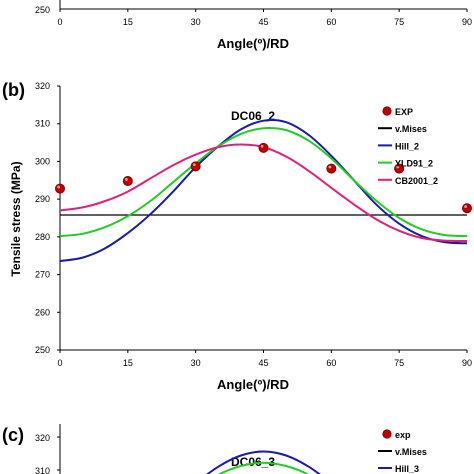  Describe the element at coordinates (411, 452) in the screenshot. I see `panel-c-legend-label-v-mises: v.Mises` at that location.